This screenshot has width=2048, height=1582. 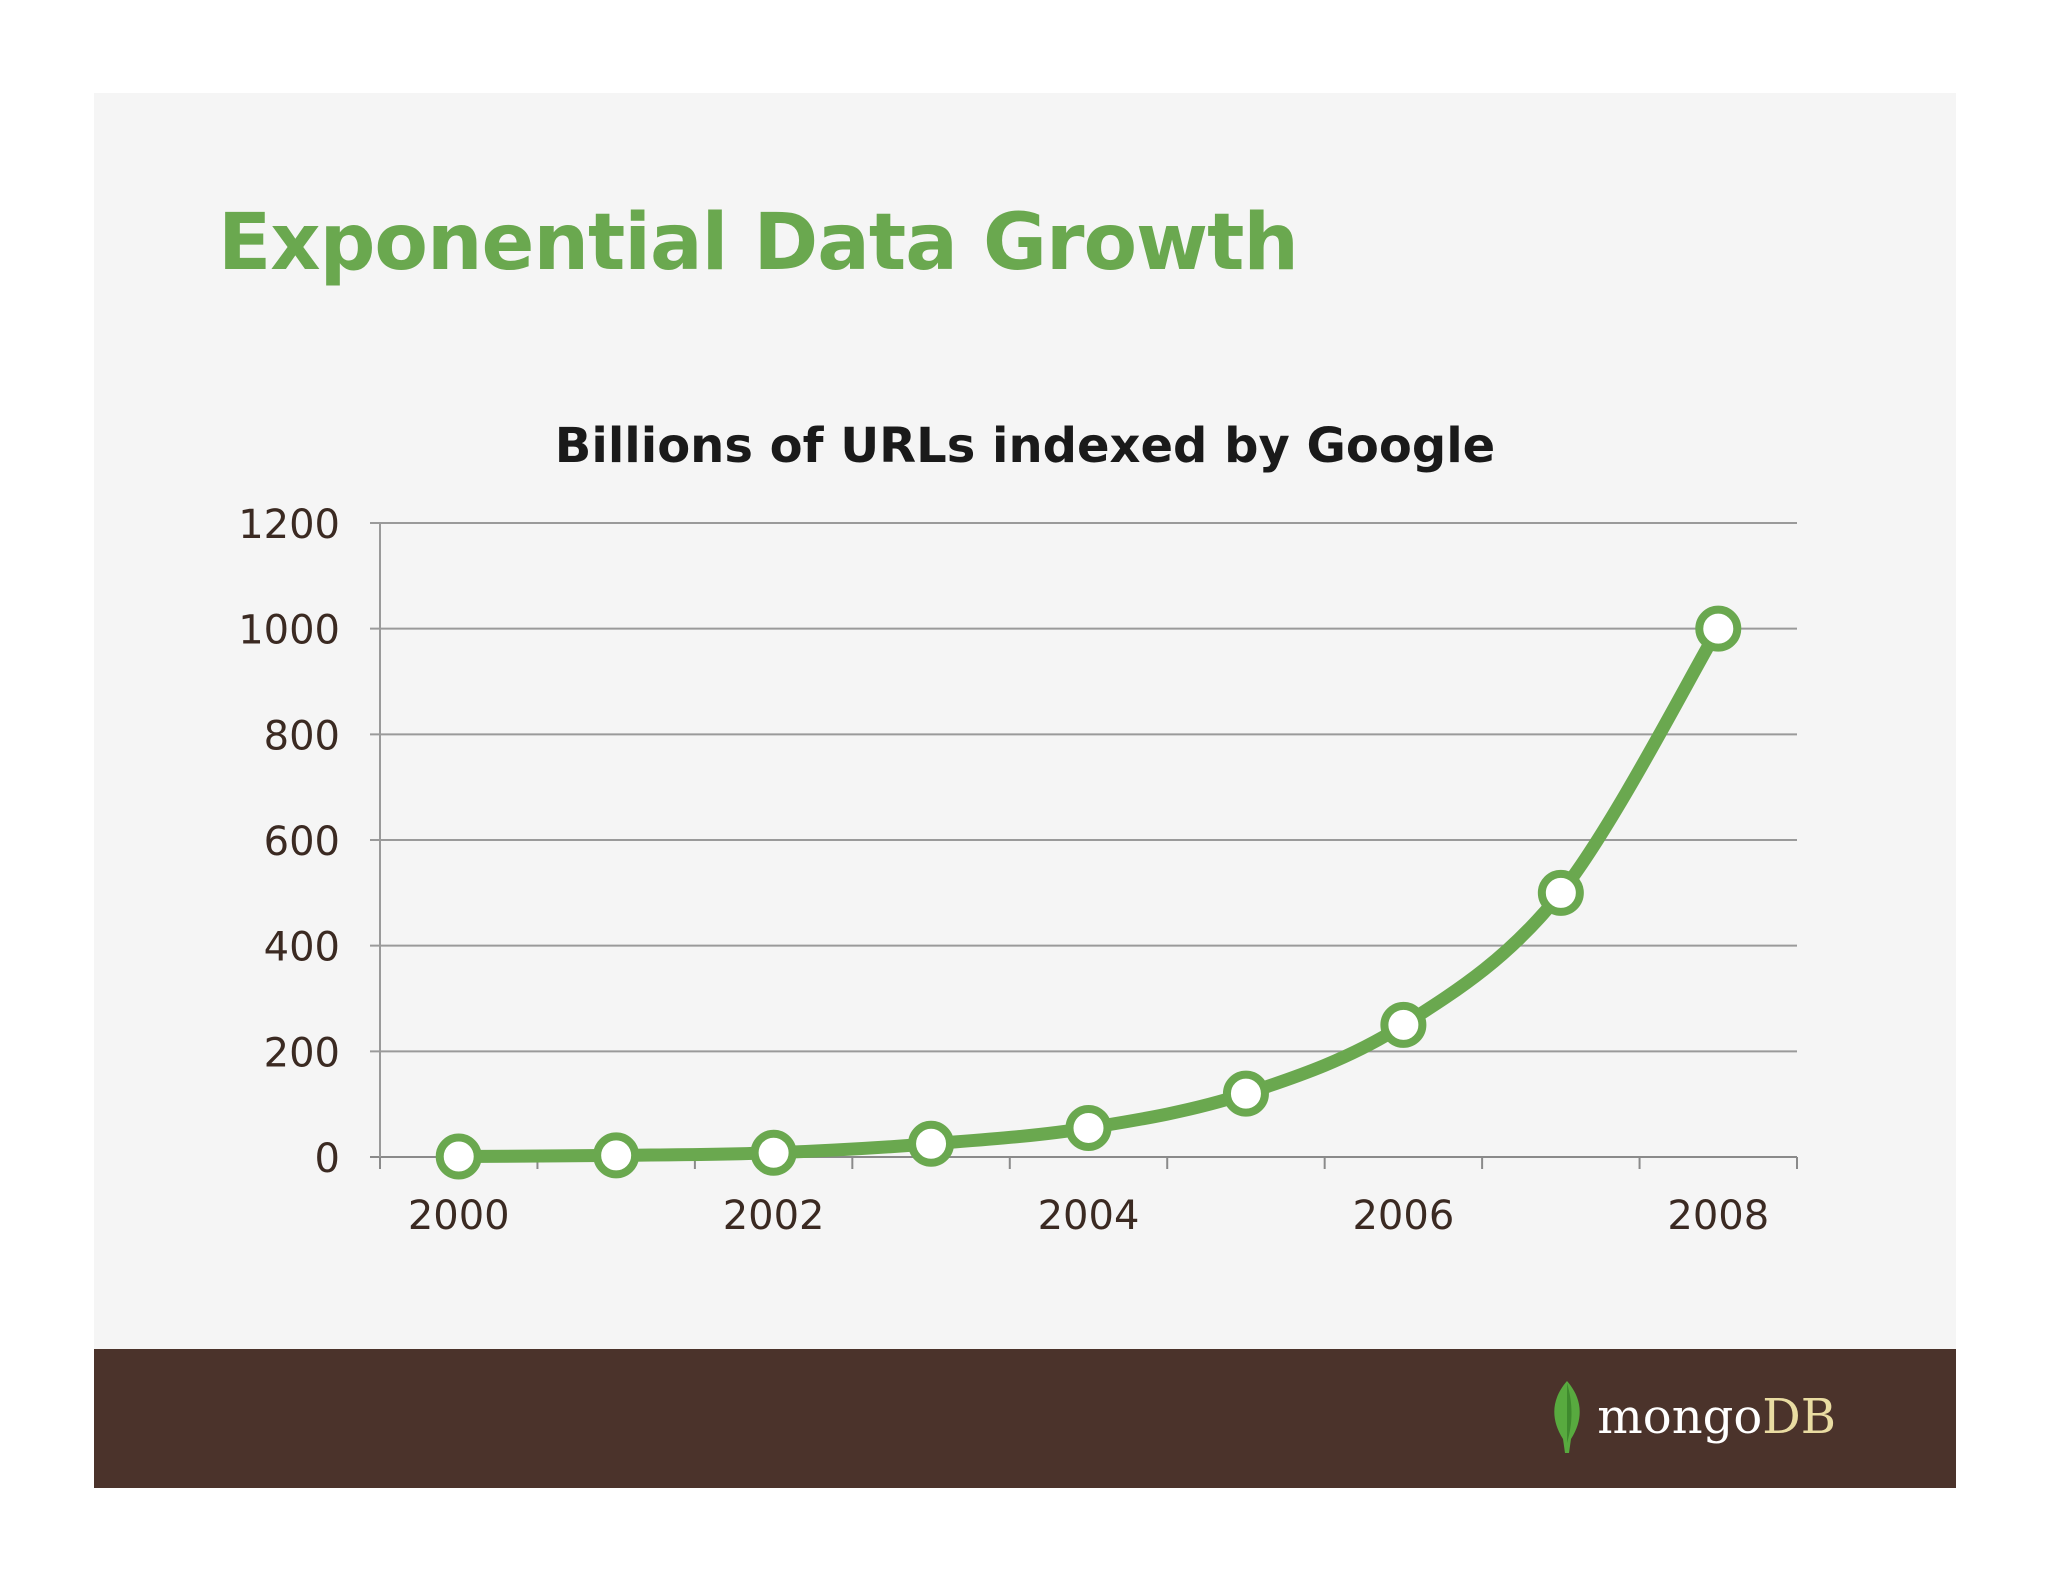 I want to click on y-tick-label: 1200, so click(x=289, y=525).